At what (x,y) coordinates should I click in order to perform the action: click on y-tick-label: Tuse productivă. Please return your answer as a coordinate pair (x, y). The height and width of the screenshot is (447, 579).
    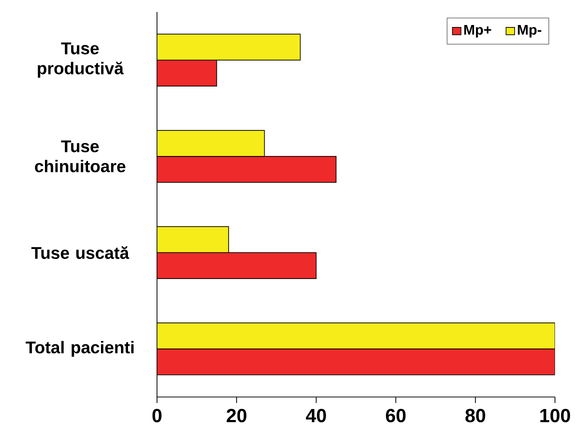
    Looking at the image, I should click on (81, 60).